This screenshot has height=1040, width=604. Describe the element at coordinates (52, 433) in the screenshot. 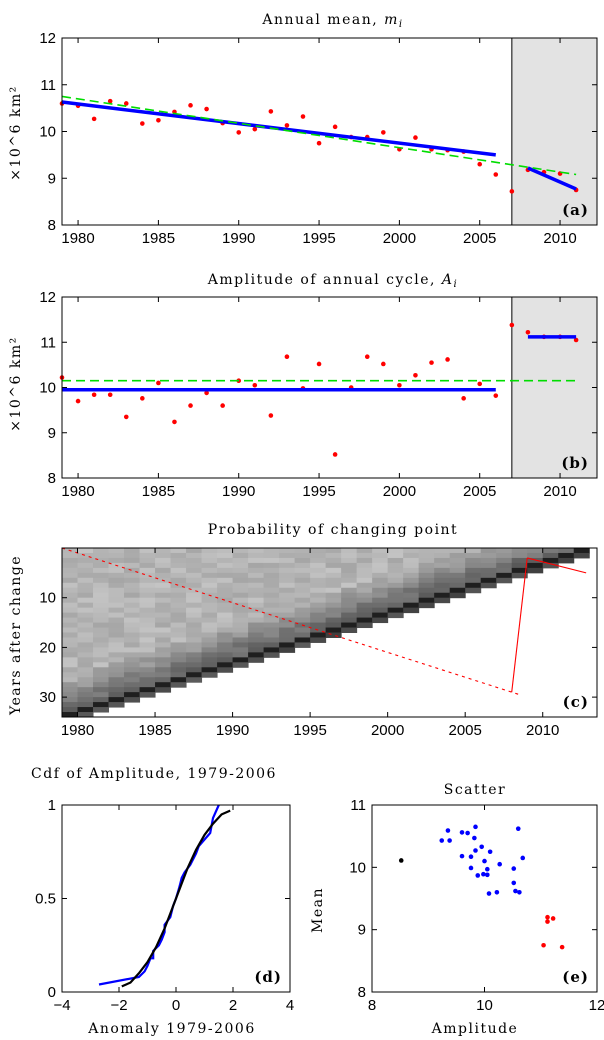

I see `y-tick-label-b: 9` at that location.